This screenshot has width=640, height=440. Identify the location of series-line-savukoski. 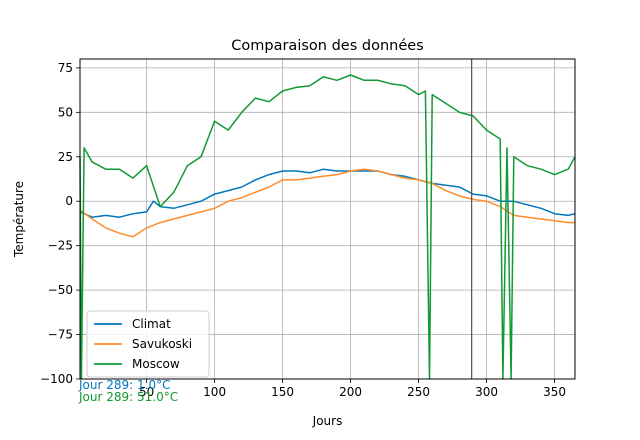
(327, 203).